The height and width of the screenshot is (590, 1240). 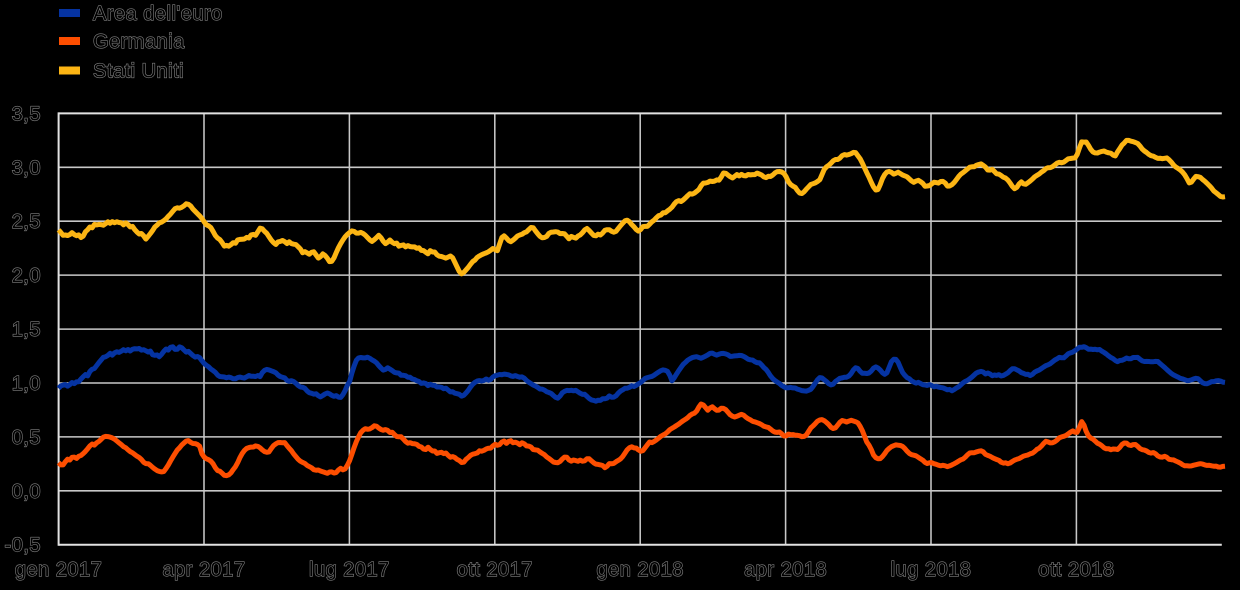 I want to click on svg-text: gen 2017, so click(x=58, y=570).